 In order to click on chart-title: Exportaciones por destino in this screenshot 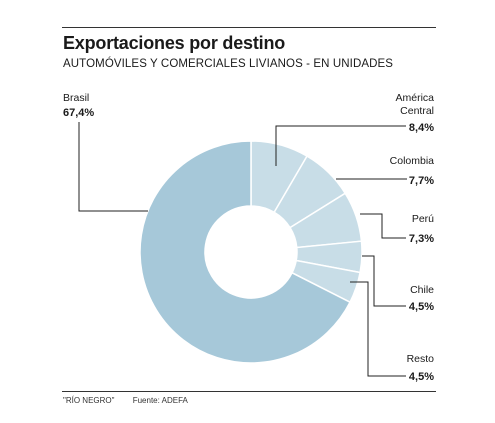, I will do `click(174, 43)`.